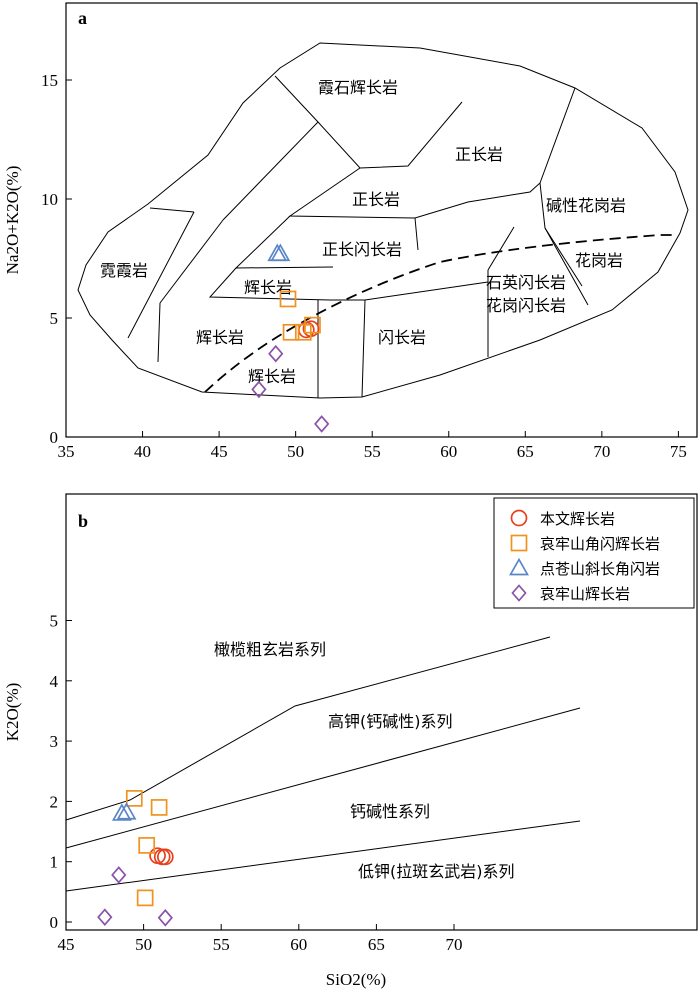  I want to click on panel-b-points, so click(135, 858).